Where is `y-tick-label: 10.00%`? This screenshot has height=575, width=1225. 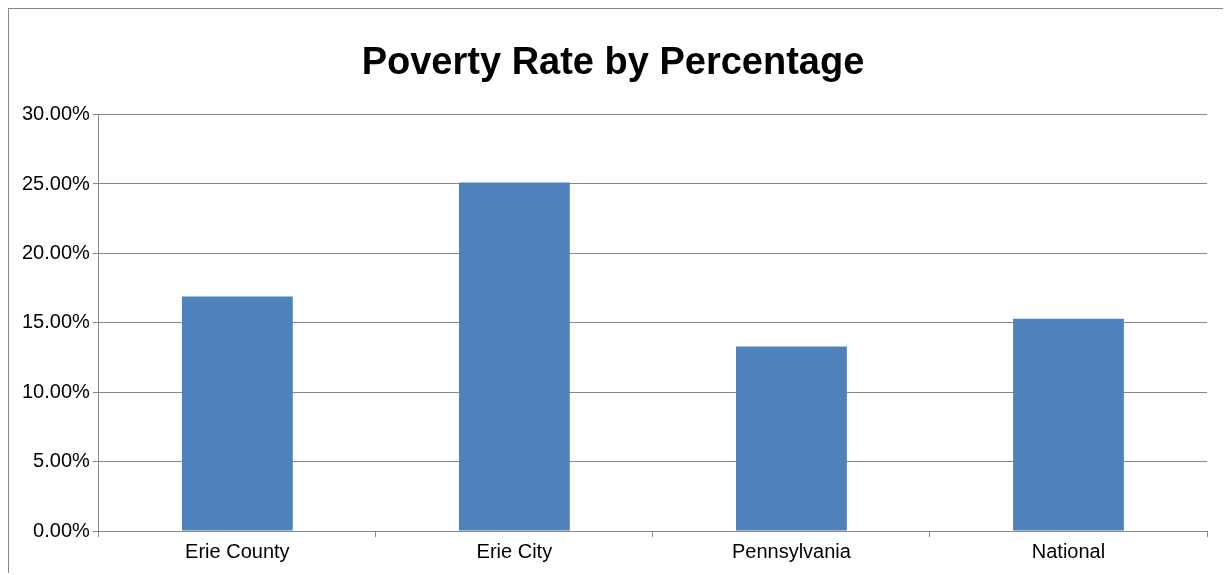 y-tick-label: 10.00% is located at coordinates (56, 390).